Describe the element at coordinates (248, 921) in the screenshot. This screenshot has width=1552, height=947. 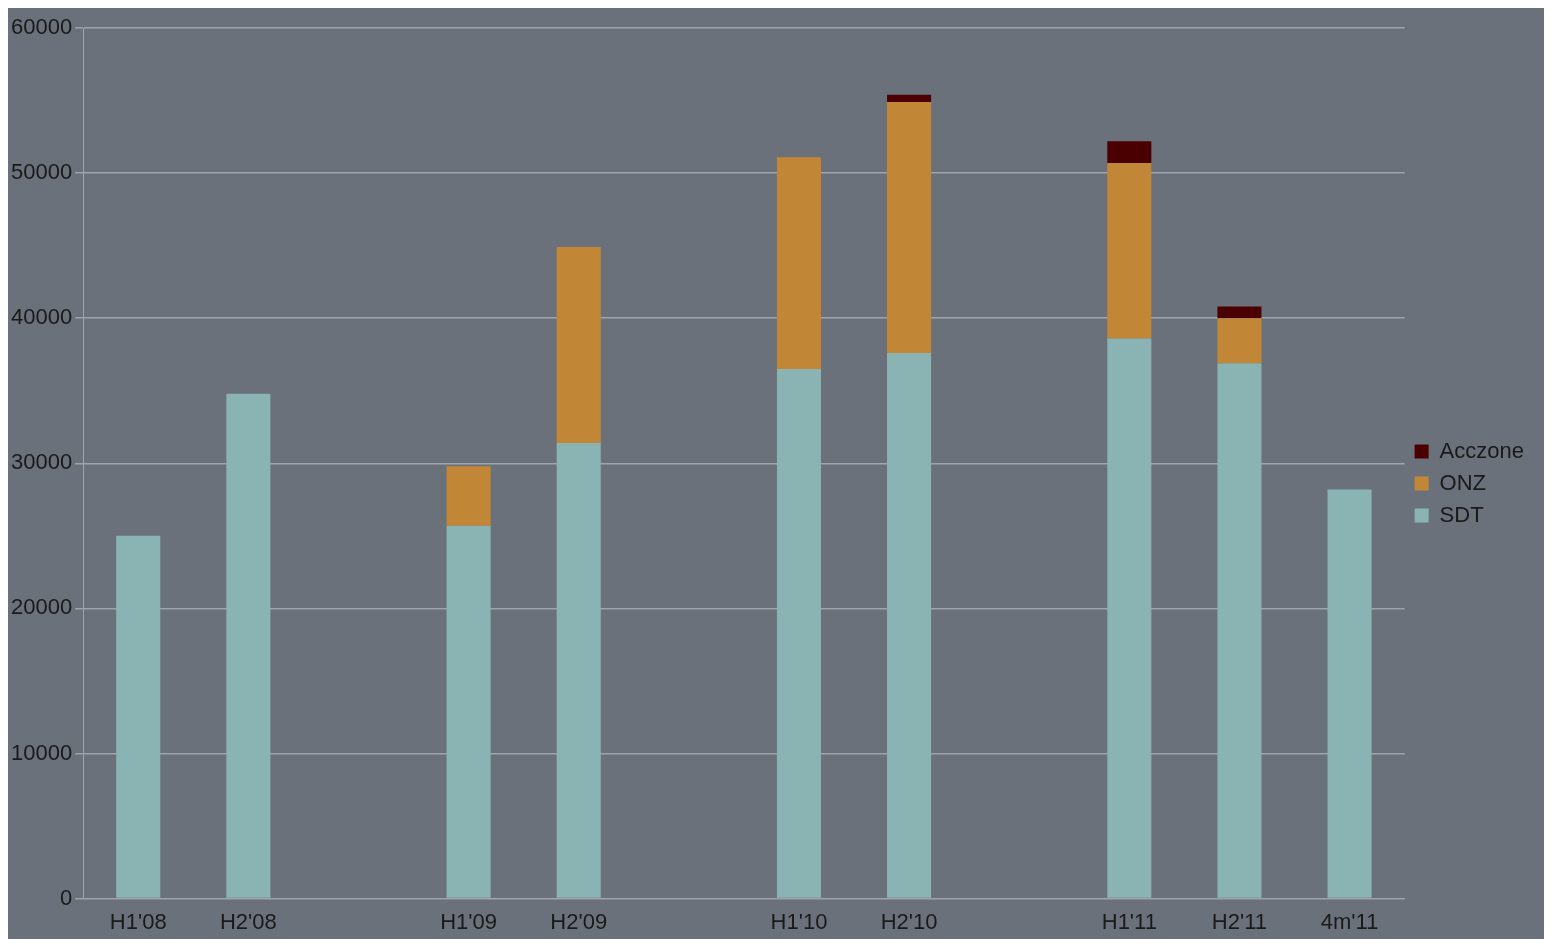
I see `x-tick-label: H2'08` at that location.